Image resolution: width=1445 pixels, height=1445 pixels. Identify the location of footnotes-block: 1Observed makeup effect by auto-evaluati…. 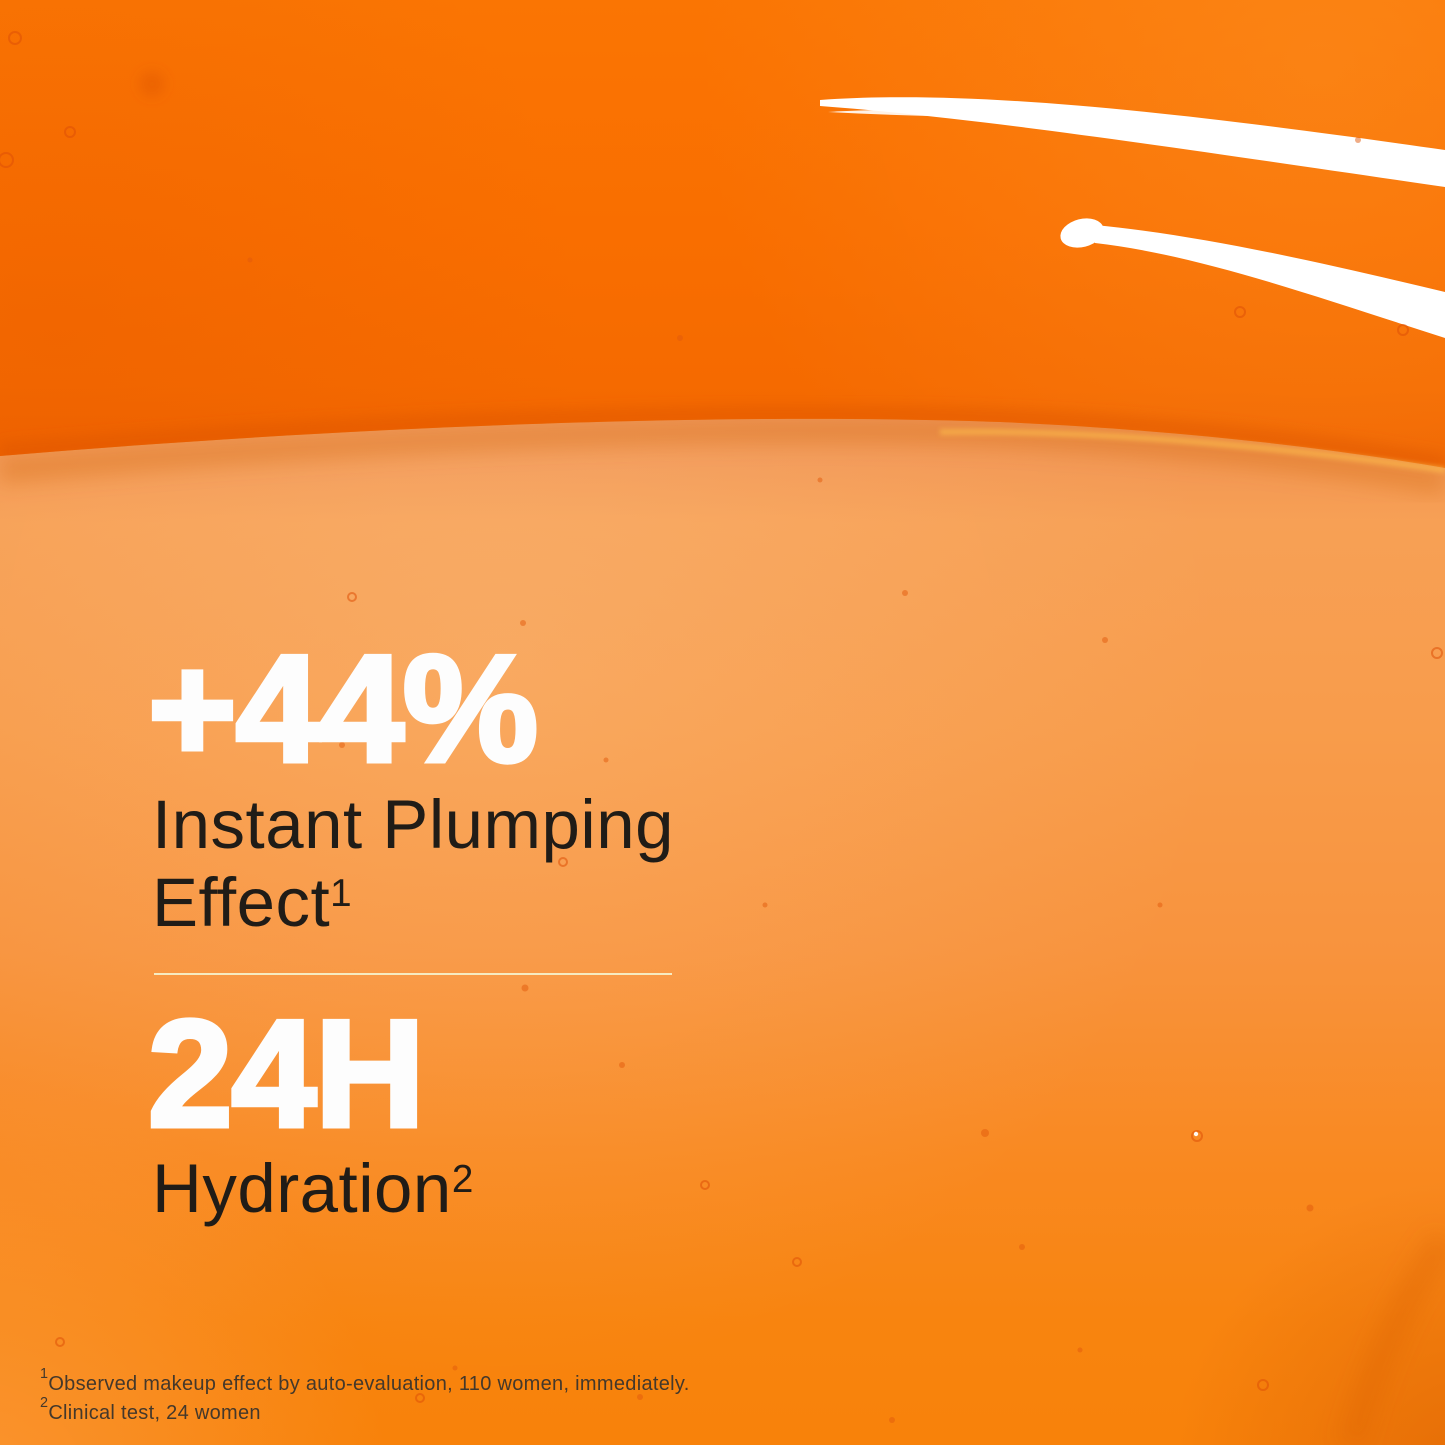
(365, 1397).